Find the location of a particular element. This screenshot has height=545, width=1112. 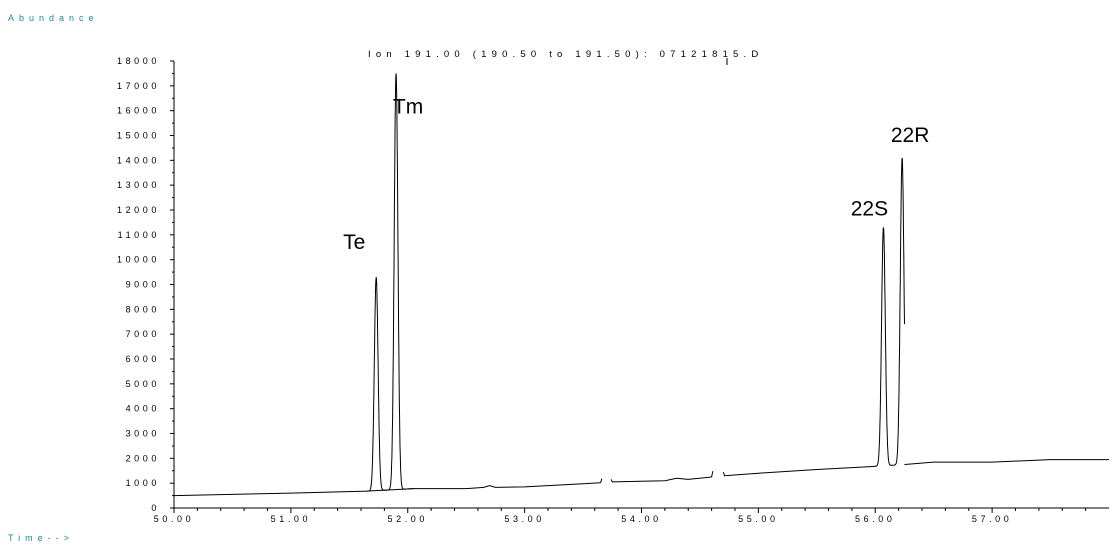

y-tick-label: 2000 is located at coordinates (143, 458).